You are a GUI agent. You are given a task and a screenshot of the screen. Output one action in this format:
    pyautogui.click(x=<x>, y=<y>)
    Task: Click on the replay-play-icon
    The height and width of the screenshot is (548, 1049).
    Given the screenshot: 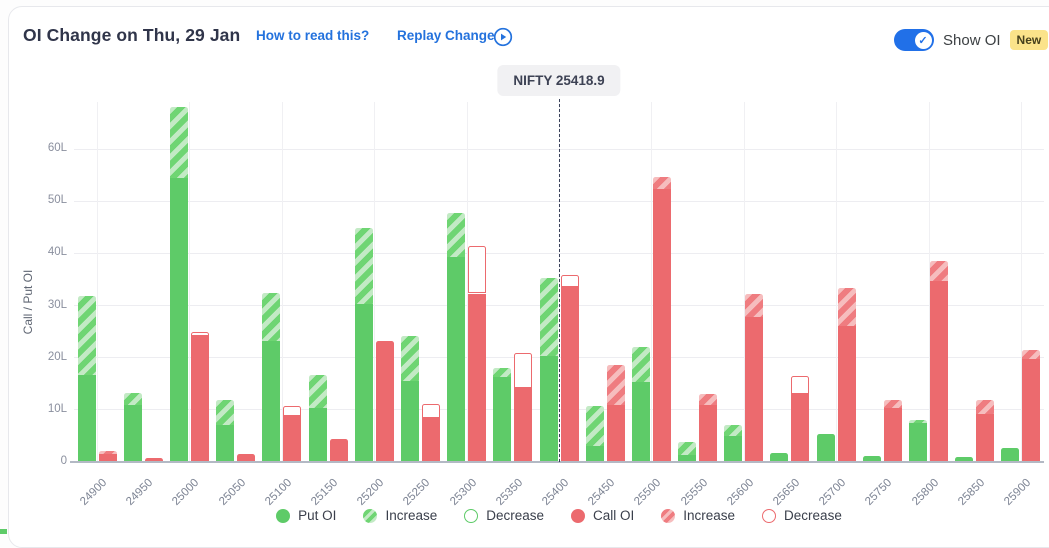 What is the action you would take?
    pyautogui.click(x=503, y=37)
    